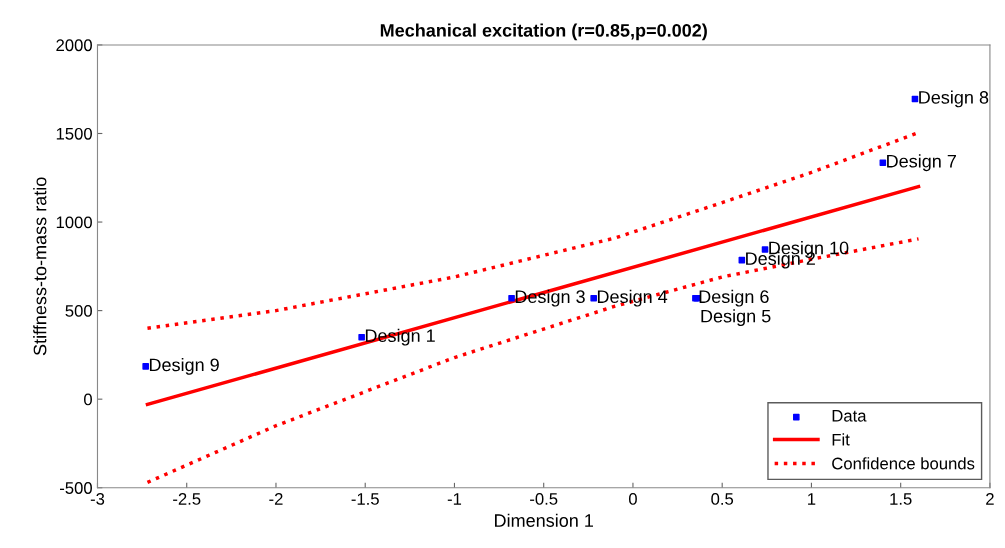  I want to click on annotation: Design 9, so click(184, 366).